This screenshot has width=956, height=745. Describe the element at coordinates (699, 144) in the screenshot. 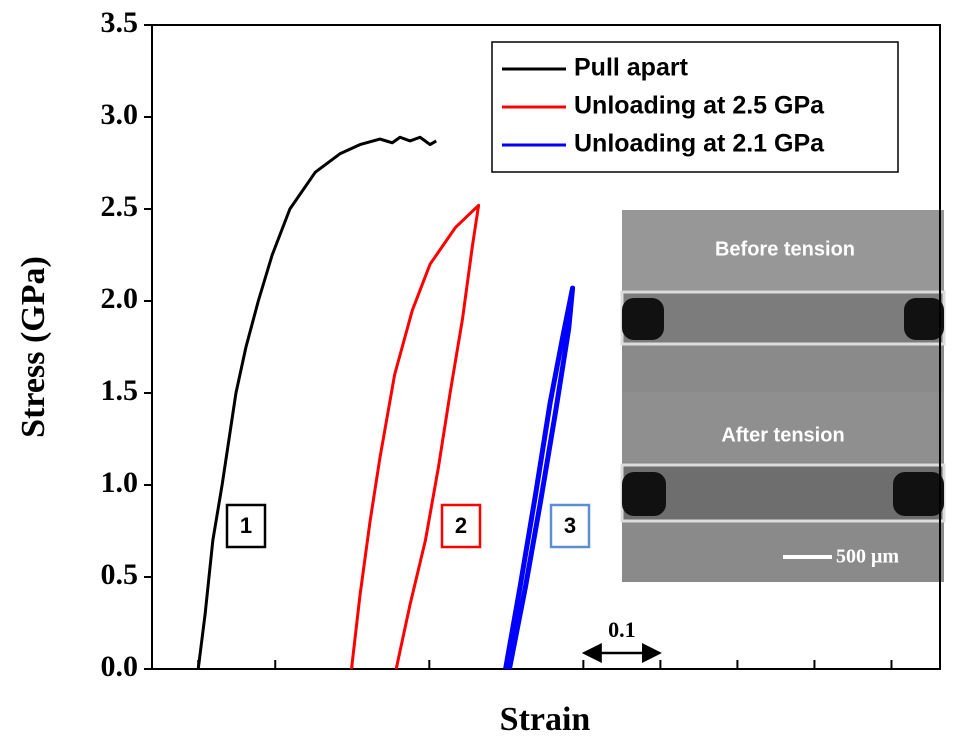

I see `legend-label: Unloading at 2.1 GPa` at that location.